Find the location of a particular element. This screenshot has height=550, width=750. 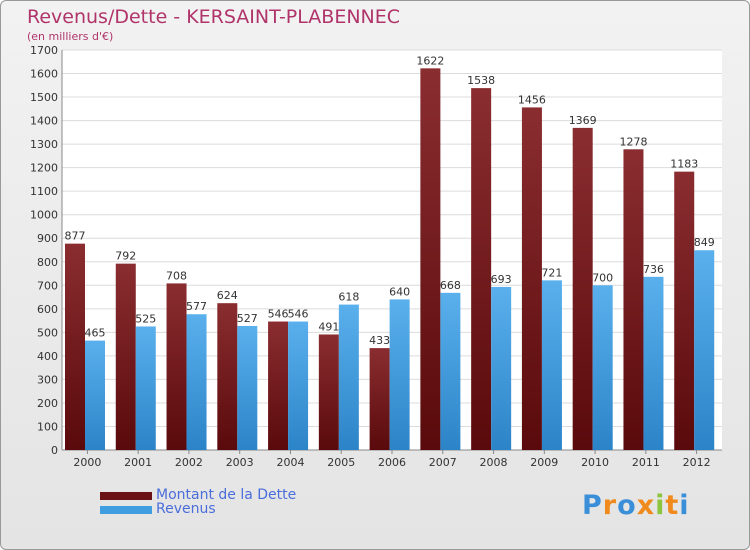

data-label: 700 is located at coordinates (602, 277).